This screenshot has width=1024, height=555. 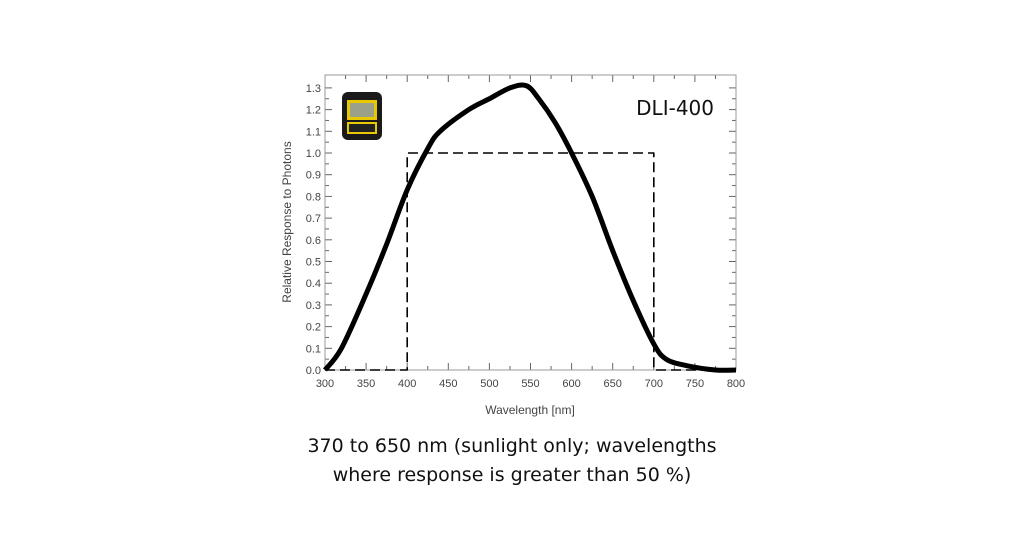 I want to click on x-tick-label: 600, so click(x=571, y=384).